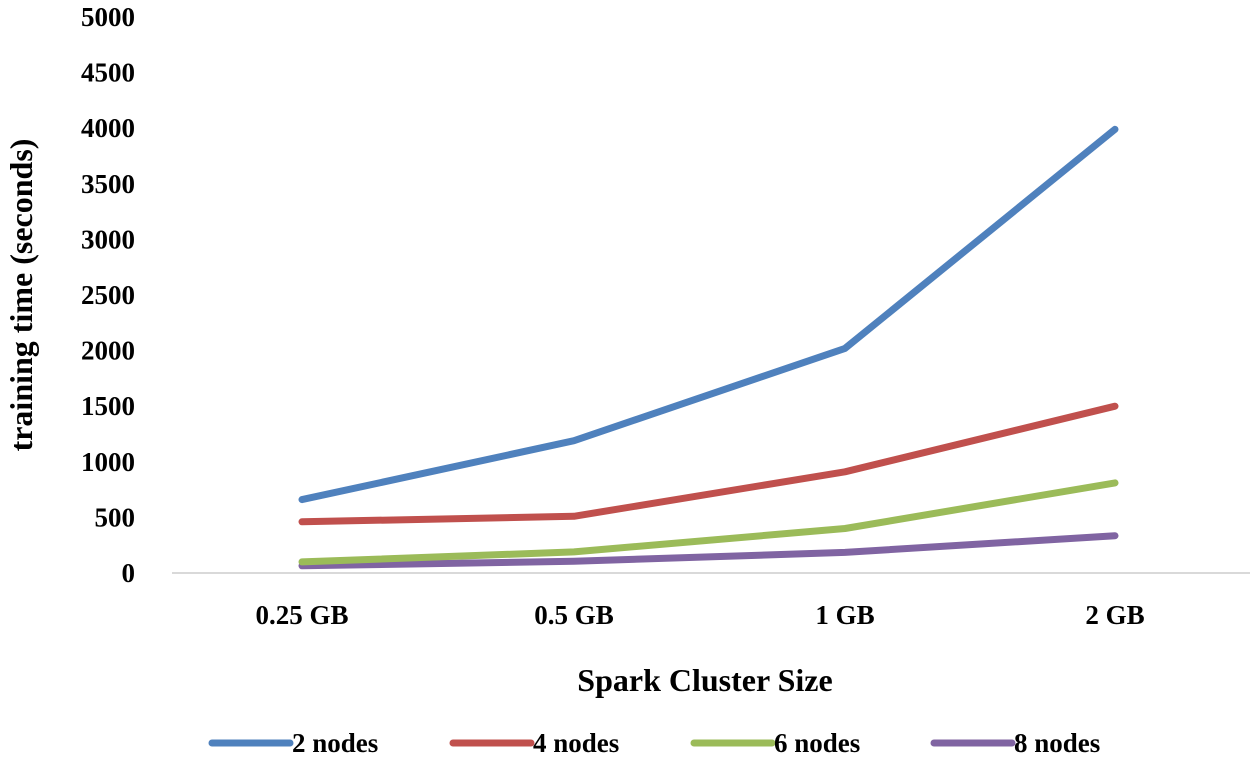  Describe the element at coordinates (129, 573) in the screenshot. I see `y-tick-label: 0` at that location.